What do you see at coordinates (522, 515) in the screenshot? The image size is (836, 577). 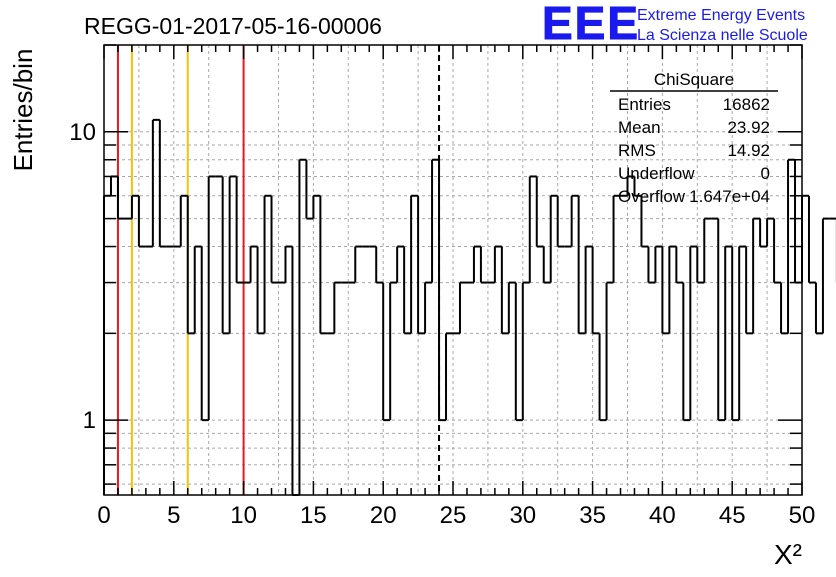 I see `x-tick-label: 30` at bounding box center [522, 515].